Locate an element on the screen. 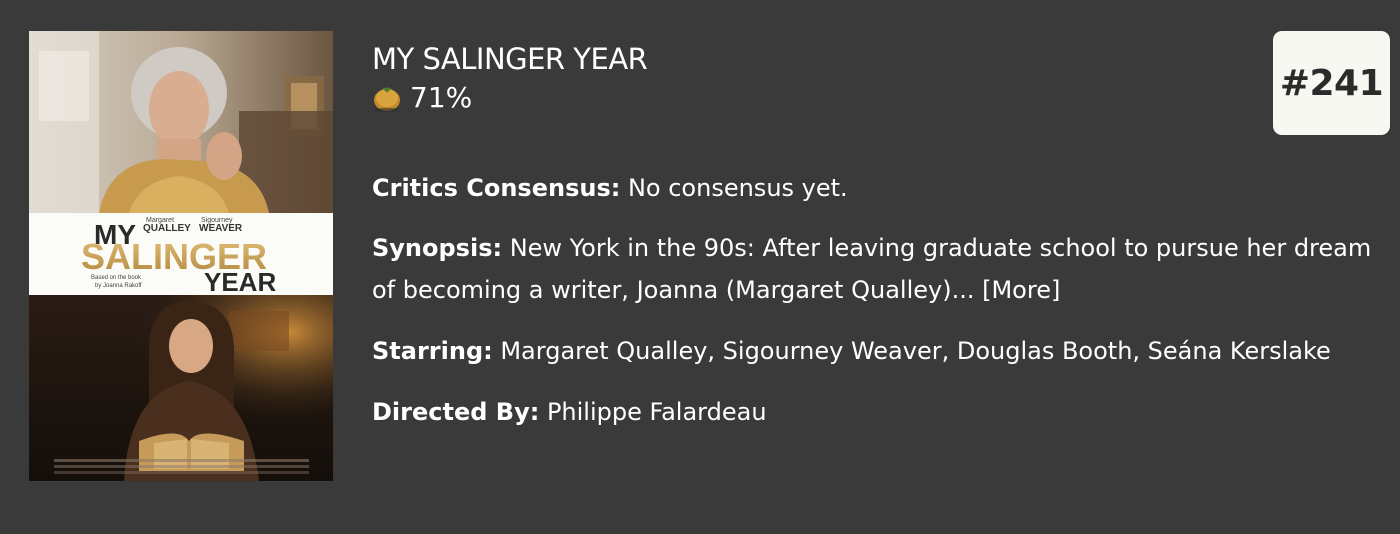 This screenshot has width=1400, height=534. tomato-score-icon is located at coordinates (387, 98).